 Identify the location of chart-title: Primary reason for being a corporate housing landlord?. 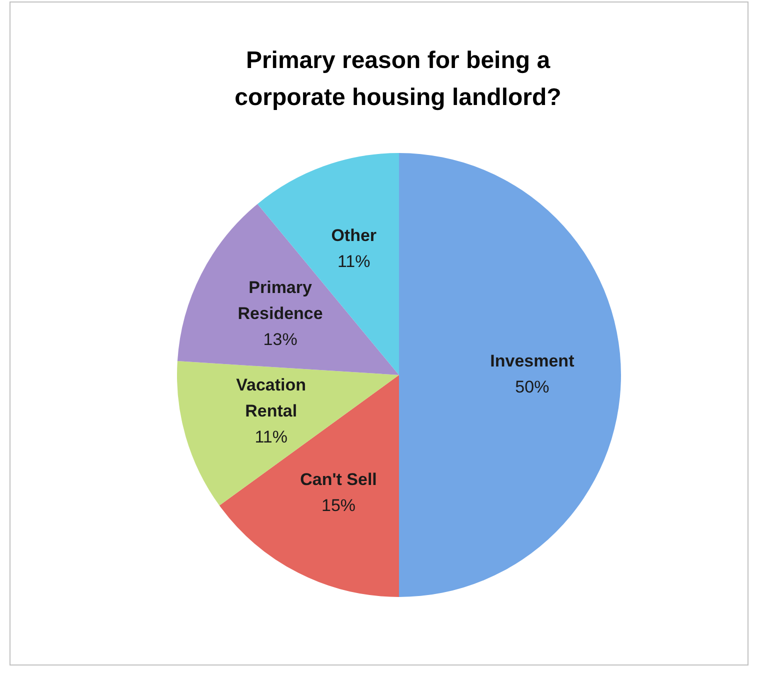
(398, 79).